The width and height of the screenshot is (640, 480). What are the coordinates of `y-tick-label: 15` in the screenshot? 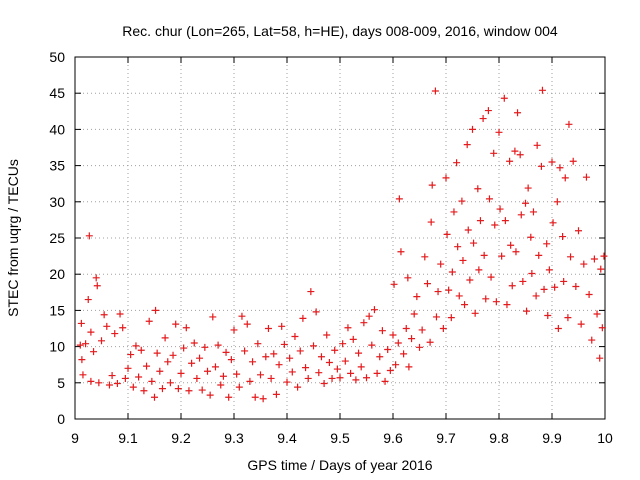 It's located at (57, 310).